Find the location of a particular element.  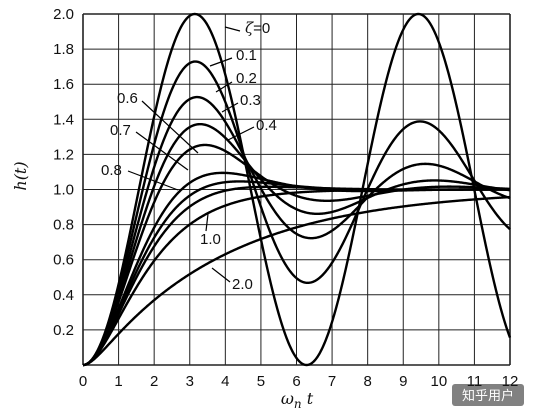

label-1.0: 1.0 is located at coordinates (210, 239).